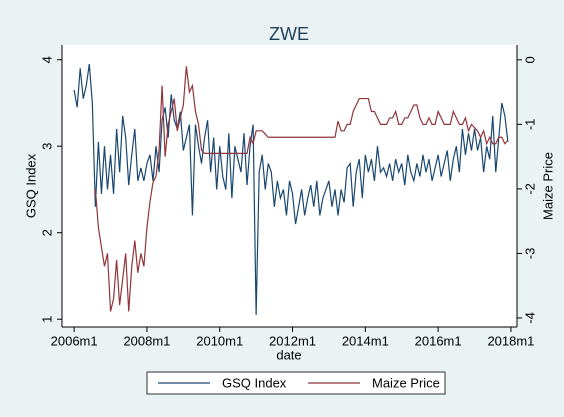 The height and width of the screenshot is (417, 564). What do you see at coordinates (254, 382) in the screenshot?
I see `legend-label: GSQ Index` at bounding box center [254, 382].